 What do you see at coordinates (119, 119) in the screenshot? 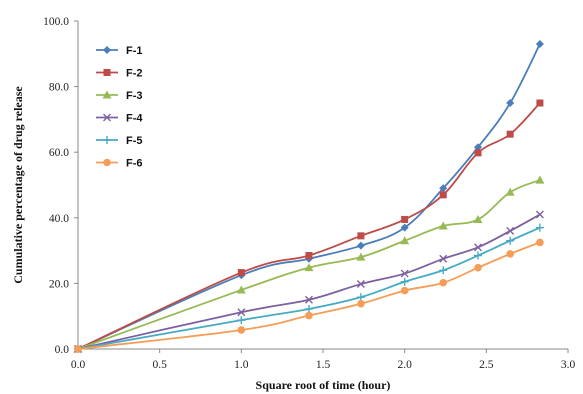
I see `legend-item: F-4` at bounding box center [119, 119].